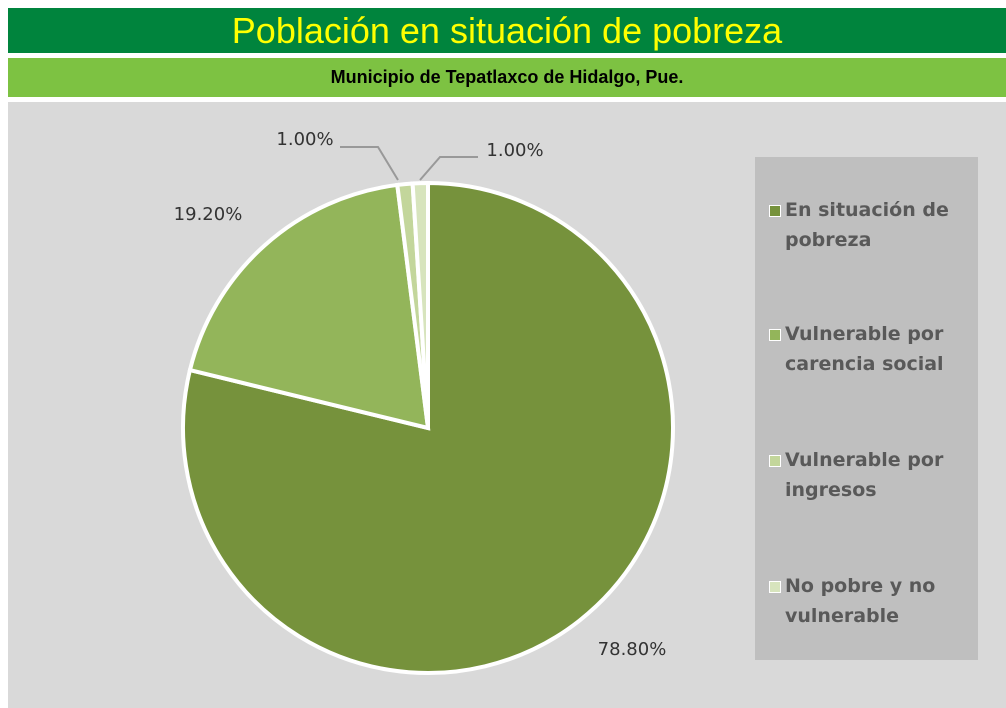 This screenshot has height=708, width=1006. What do you see at coordinates (864, 349) in the screenshot?
I see `legend-label: Vulnerable por carencia social` at bounding box center [864, 349].